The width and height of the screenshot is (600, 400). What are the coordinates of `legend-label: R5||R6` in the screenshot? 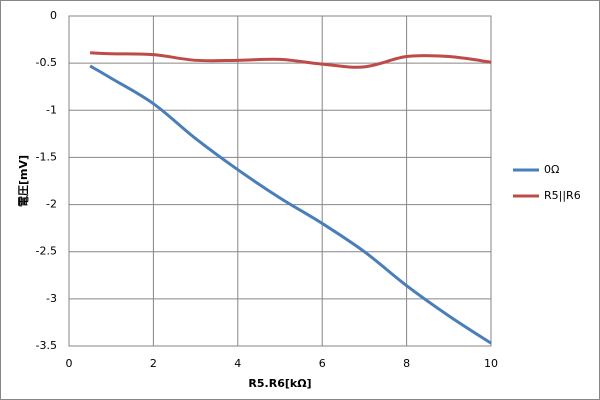 It's located at (562, 195).